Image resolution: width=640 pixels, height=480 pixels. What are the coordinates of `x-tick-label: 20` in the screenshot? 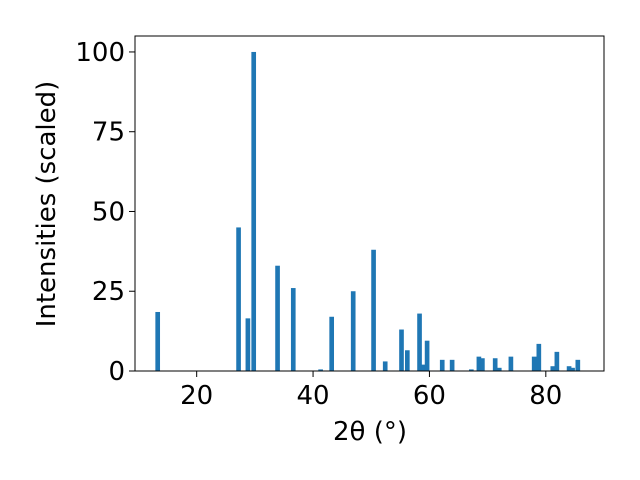 It's located at (196, 396).